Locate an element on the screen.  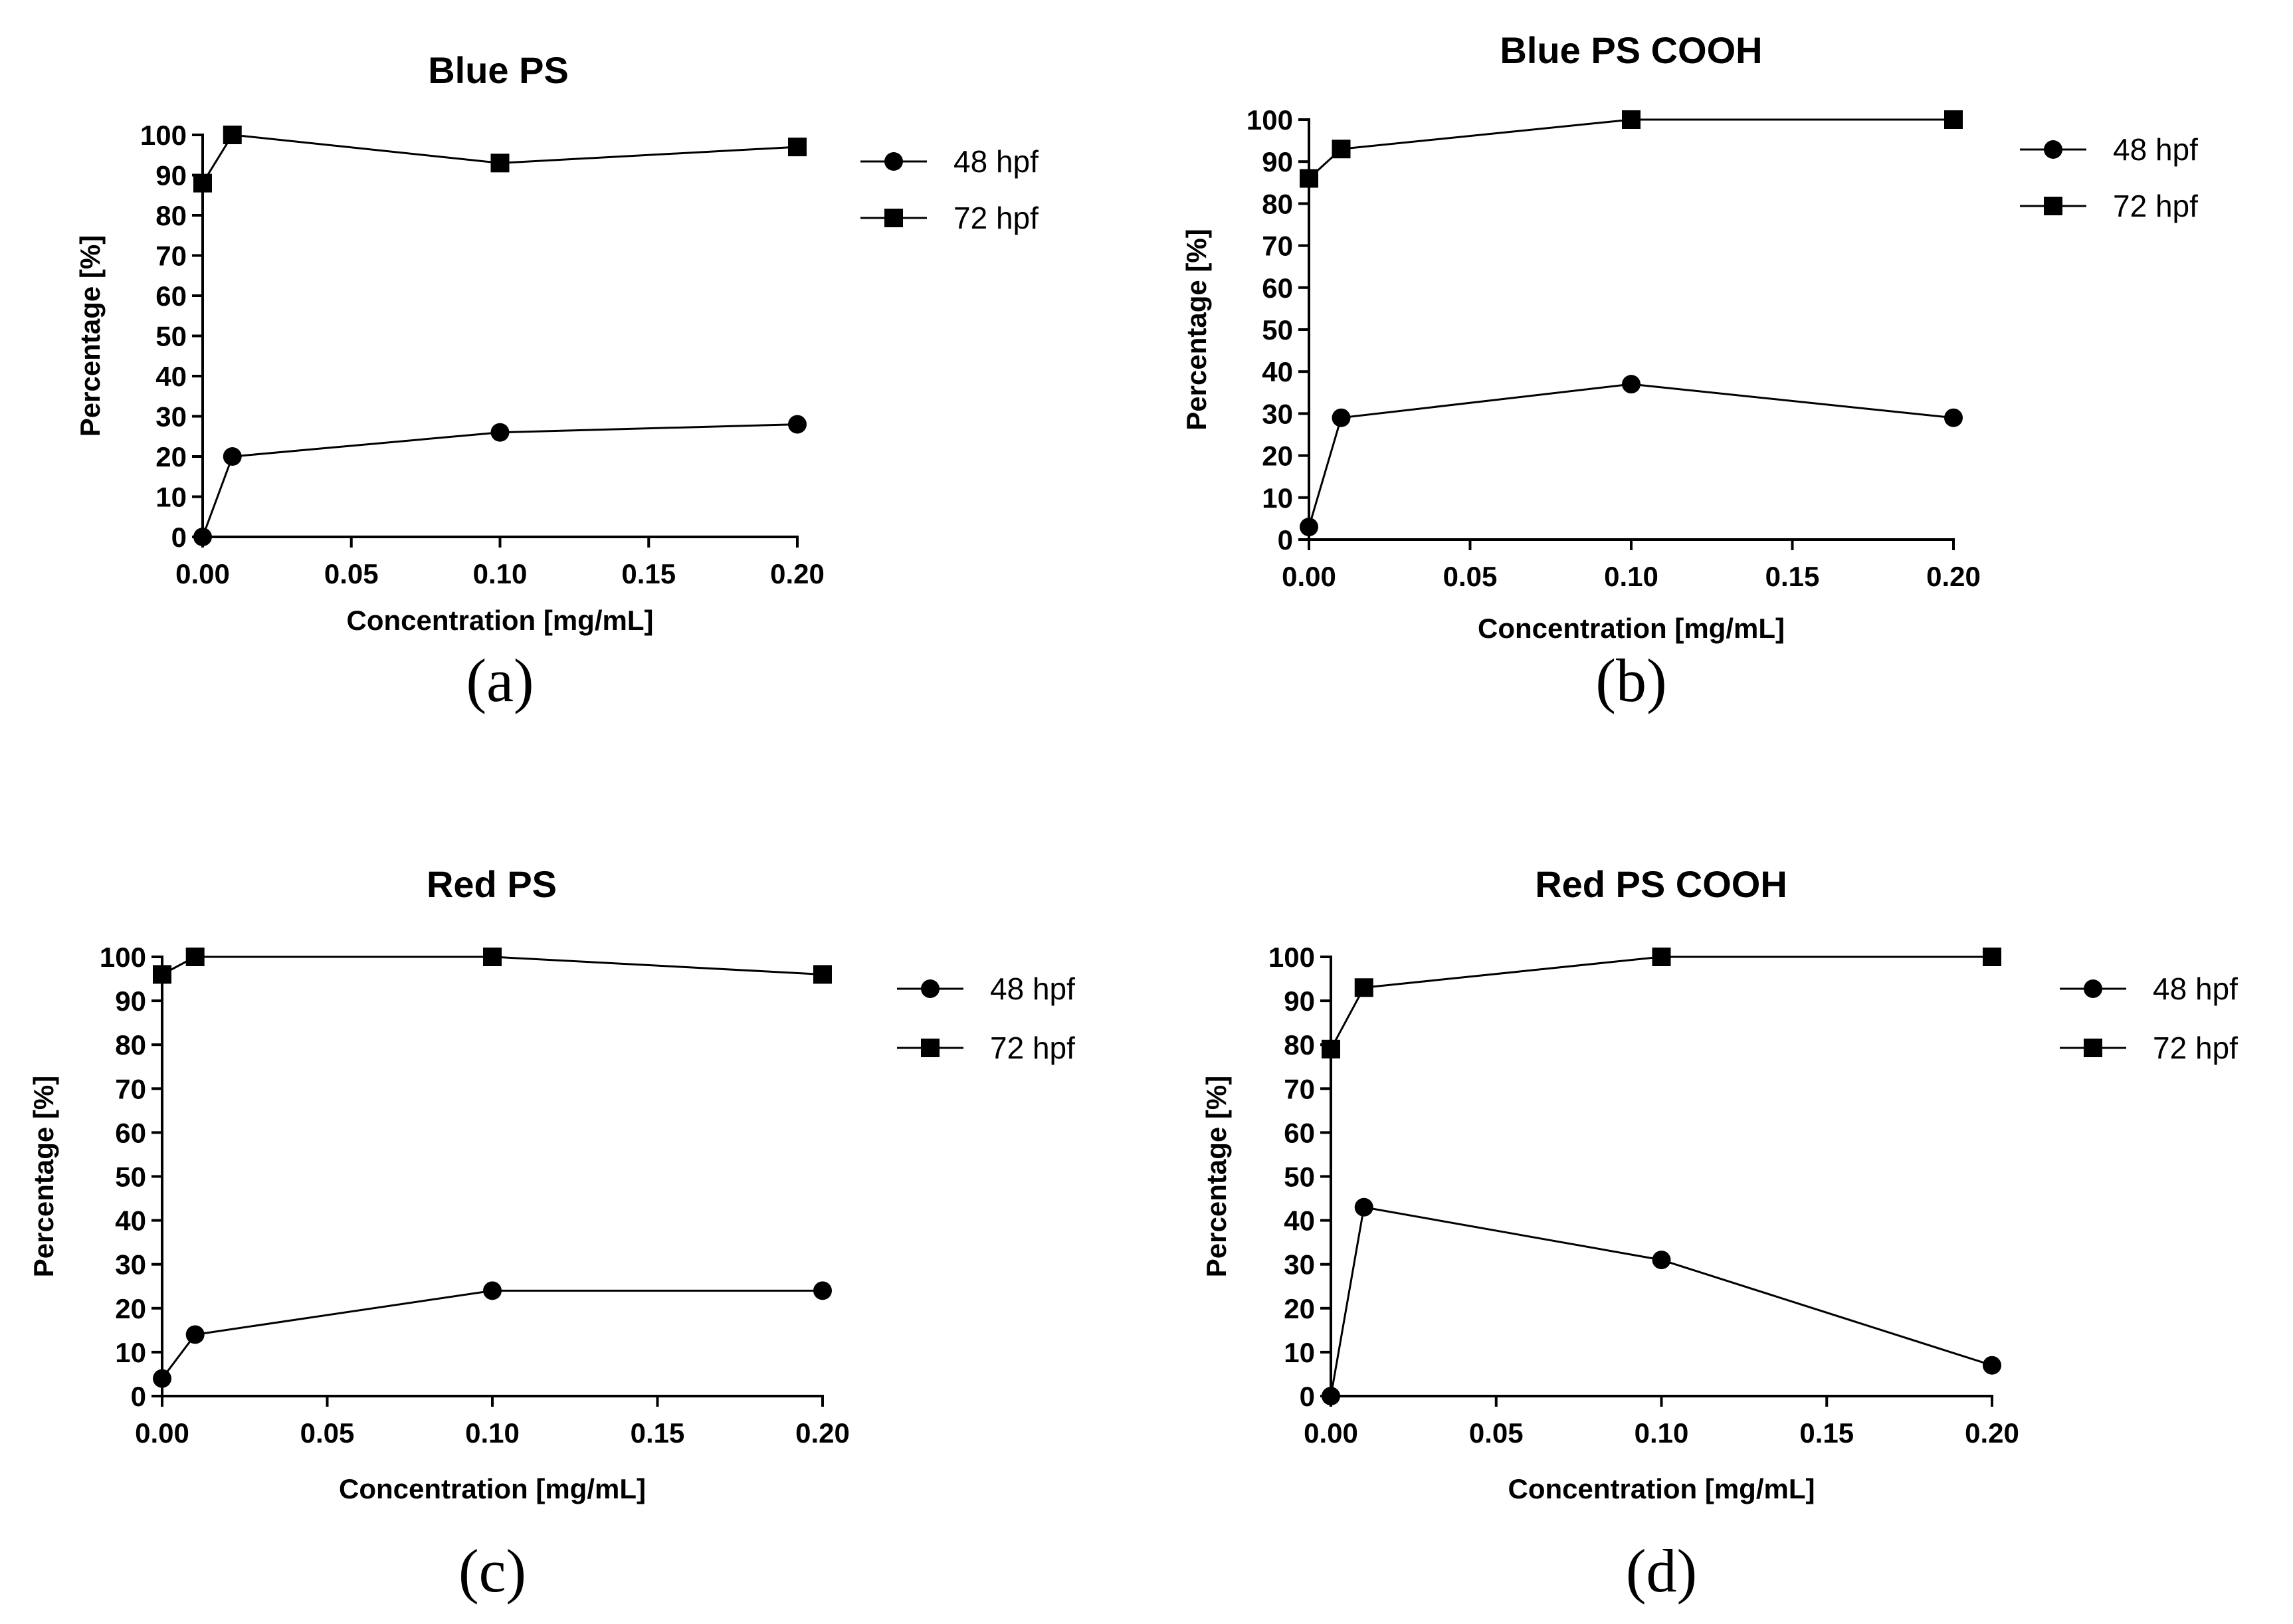
chart-title: Red PS is located at coordinates (492, 884).